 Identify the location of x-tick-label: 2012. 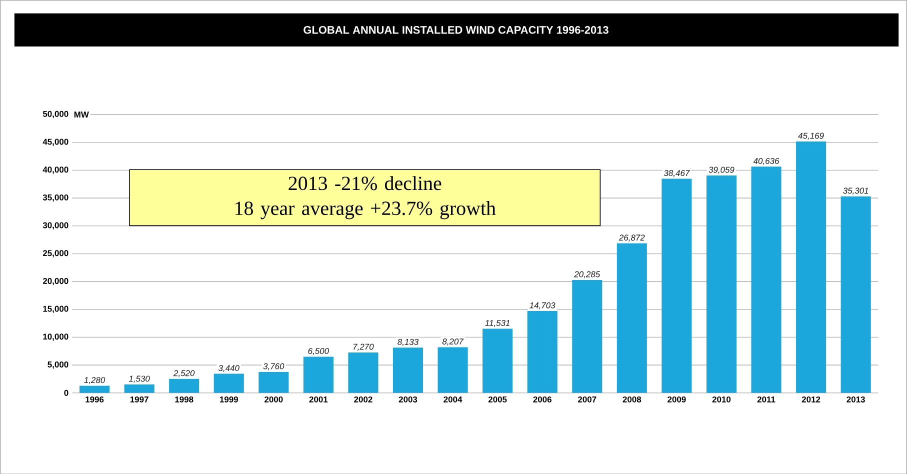
(811, 399).